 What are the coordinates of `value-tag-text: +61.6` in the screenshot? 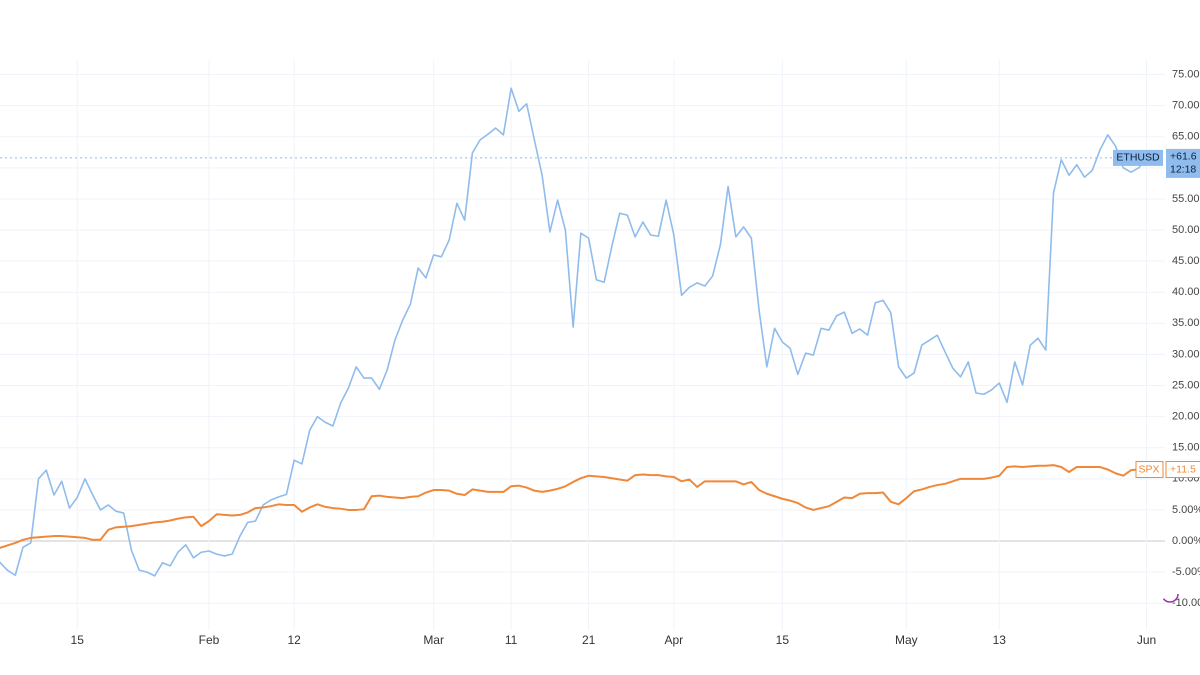 It's located at (1183, 157).